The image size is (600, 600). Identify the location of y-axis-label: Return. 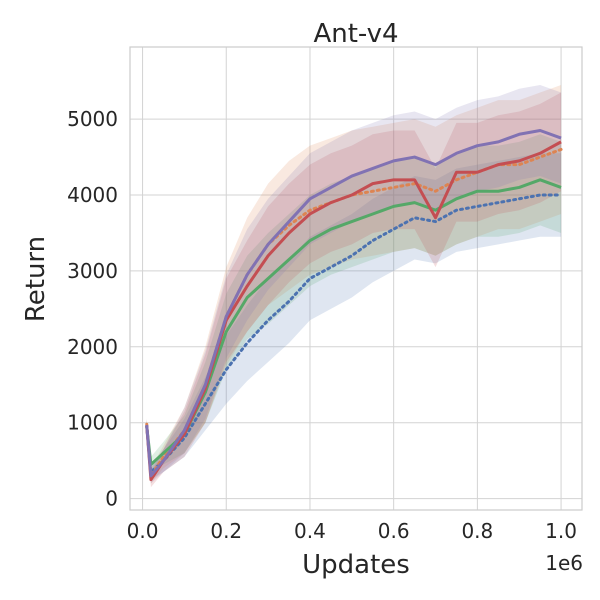
(36, 279).